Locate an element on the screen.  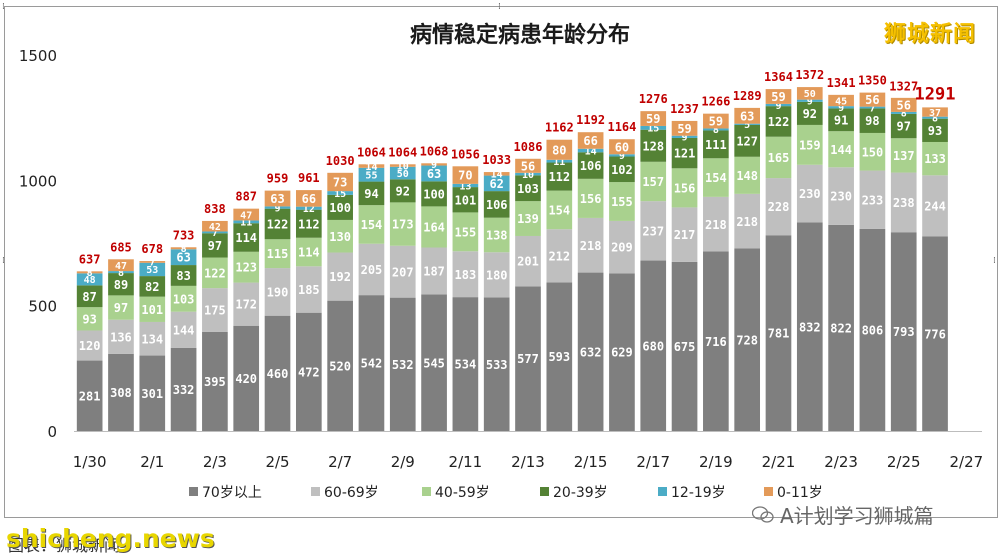
data-label: 42 is located at coordinates (215, 227).